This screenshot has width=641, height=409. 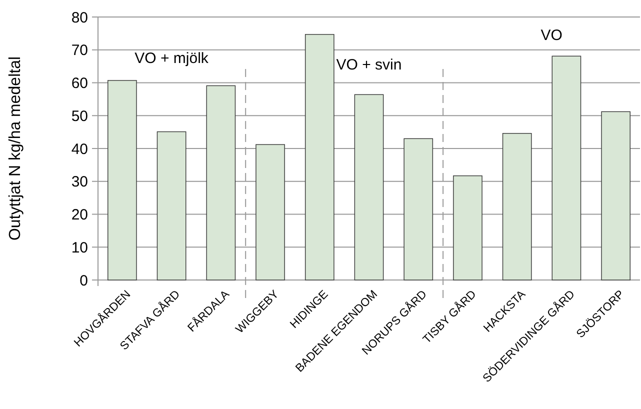 I want to click on y-tick-label: 80, so click(x=79, y=17).